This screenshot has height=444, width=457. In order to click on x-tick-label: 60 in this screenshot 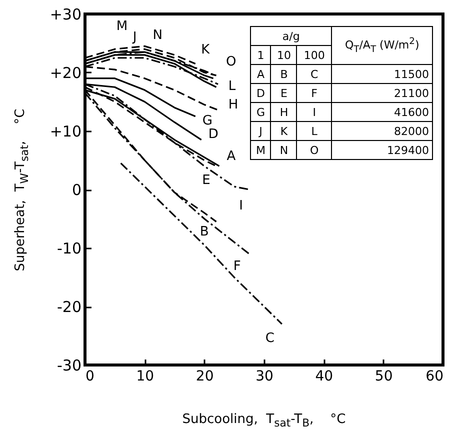, I will do `click(435, 376)`.